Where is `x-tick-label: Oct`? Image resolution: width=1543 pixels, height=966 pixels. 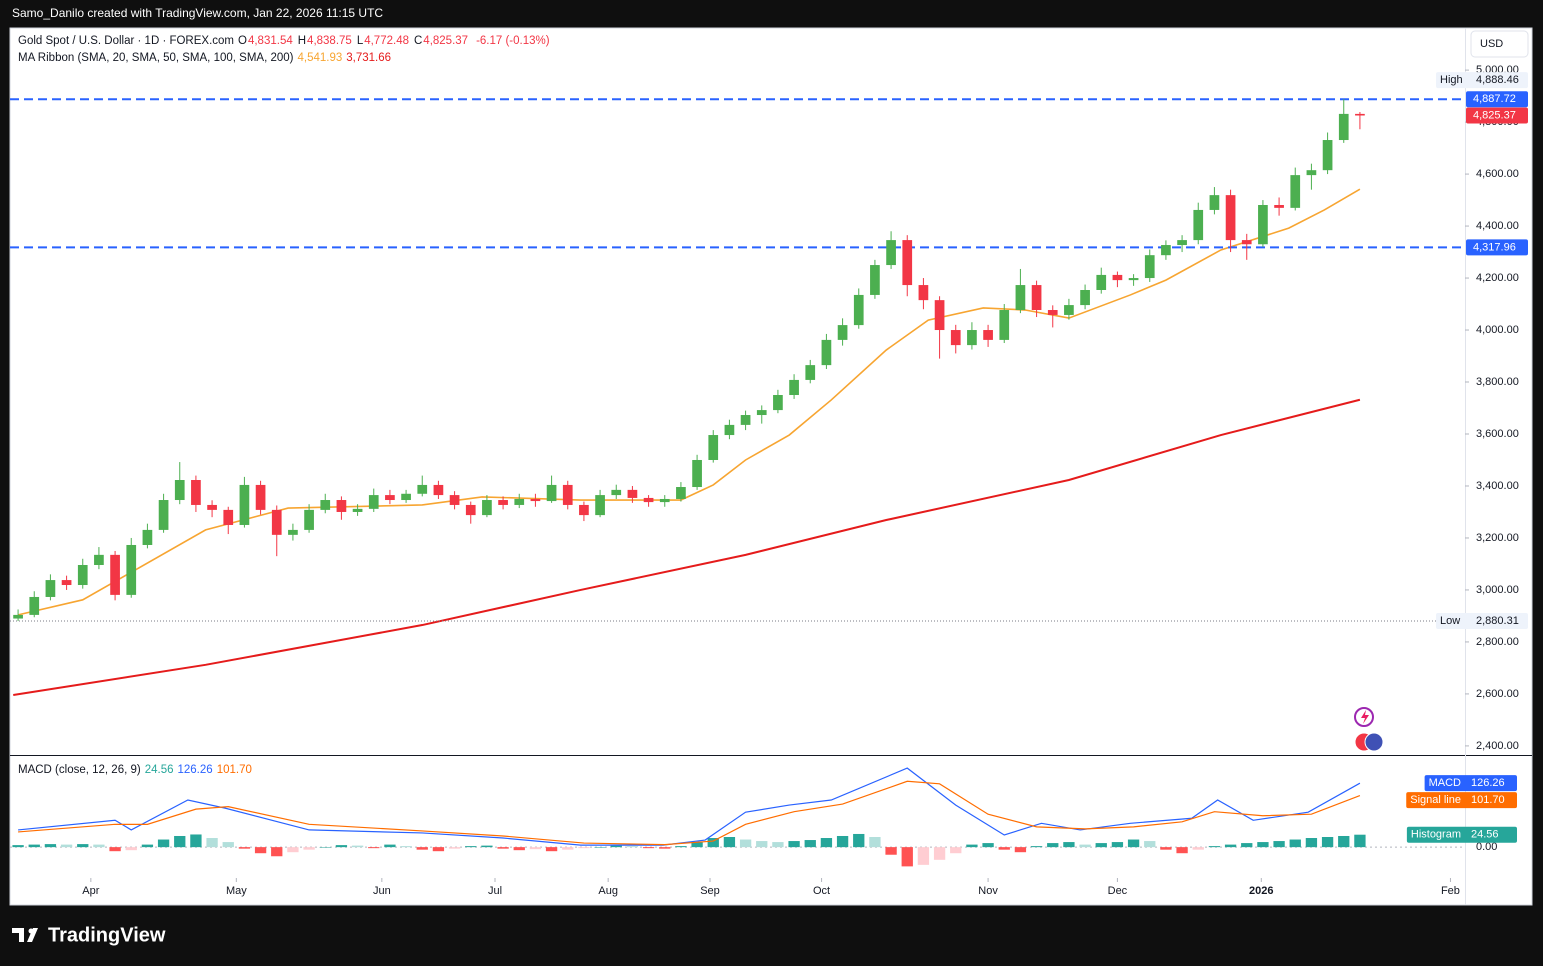
x-tick-label: Oct is located at coordinates (821, 891).